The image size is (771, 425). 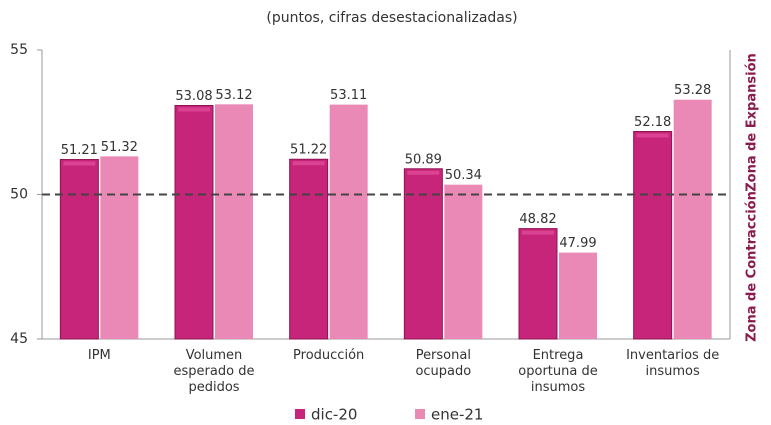 What do you see at coordinates (19, 195) in the screenshot?
I see `y-tick-label: 50` at bounding box center [19, 195].